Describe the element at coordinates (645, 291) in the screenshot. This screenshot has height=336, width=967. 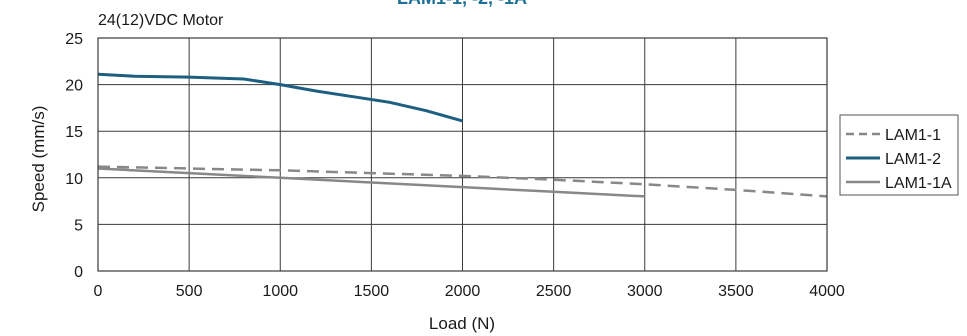
I see `x-tick-label: 3000` at that location.